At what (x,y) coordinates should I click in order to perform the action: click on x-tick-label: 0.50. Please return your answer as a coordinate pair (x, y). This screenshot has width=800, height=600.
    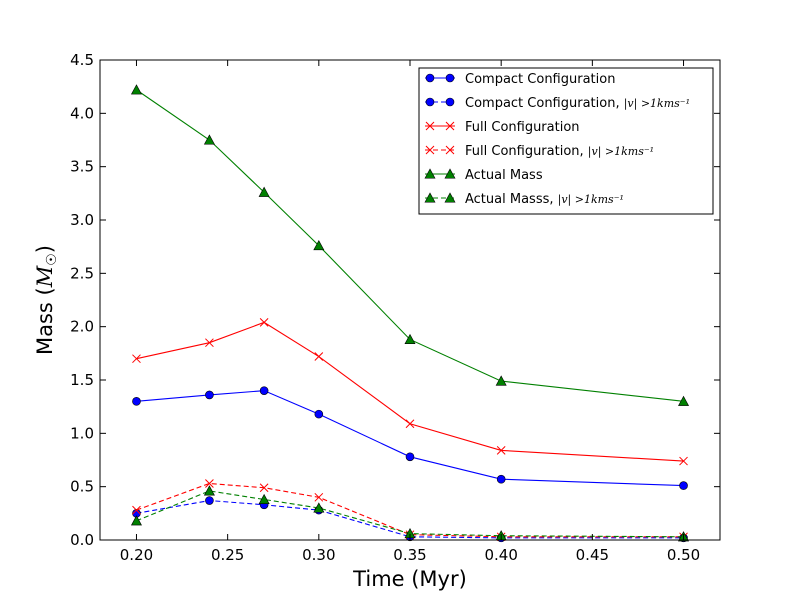
    Looking at the image, I should click on (683, 555).